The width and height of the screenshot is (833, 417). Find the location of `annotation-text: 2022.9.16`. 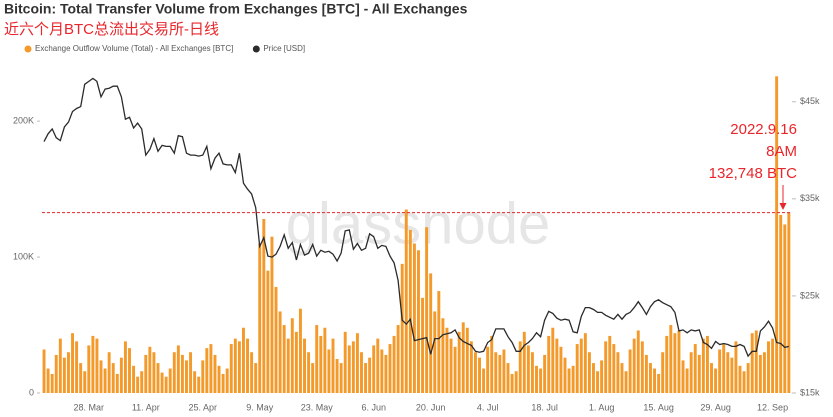

annotation-text: 2022.9.16 is located at coordinates (763, 129).